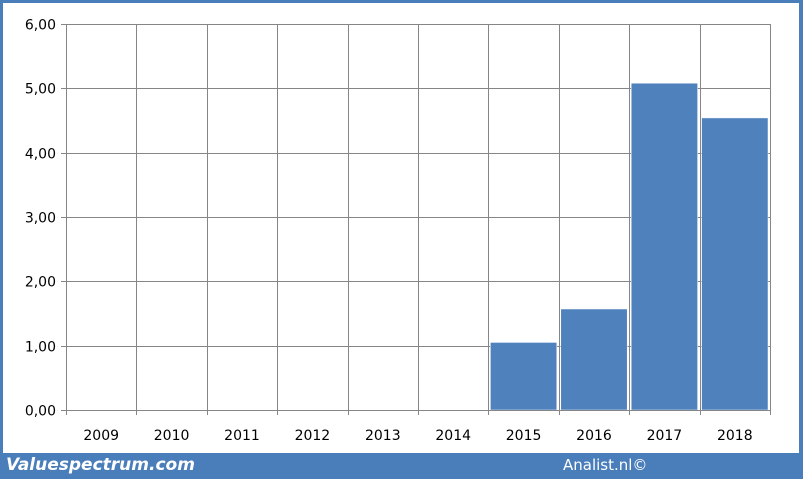 The image size is (803, 479). What do you see at coordinates (453, 436) in the screenshot?
I see `x-tick-label: 2014` at bounding box center [453, 436].